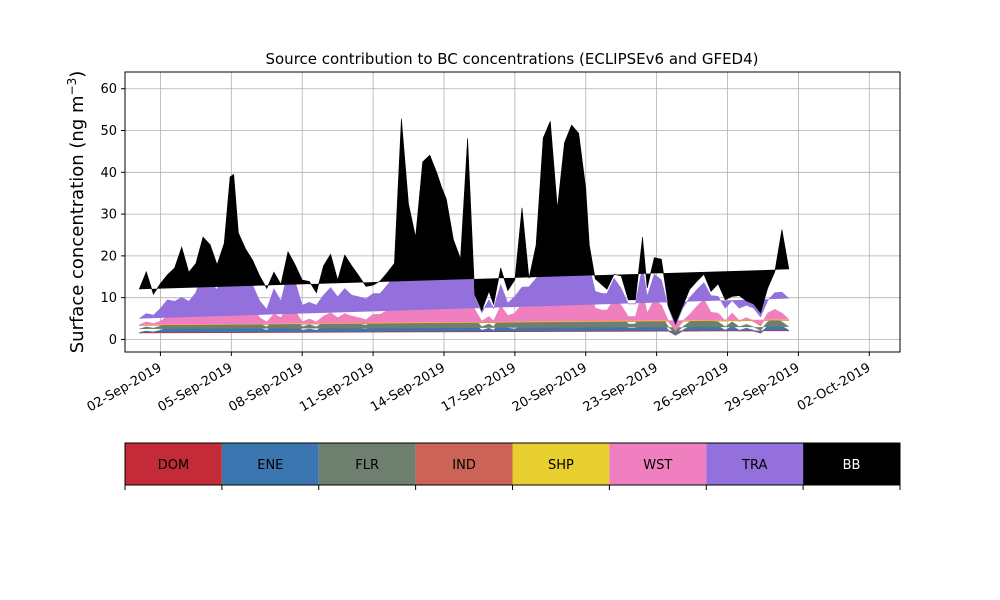  What do you see at coordinates (108, 89) in the screenshot?
I see `y-tick-label: 60` at bounding box center [108, 89].